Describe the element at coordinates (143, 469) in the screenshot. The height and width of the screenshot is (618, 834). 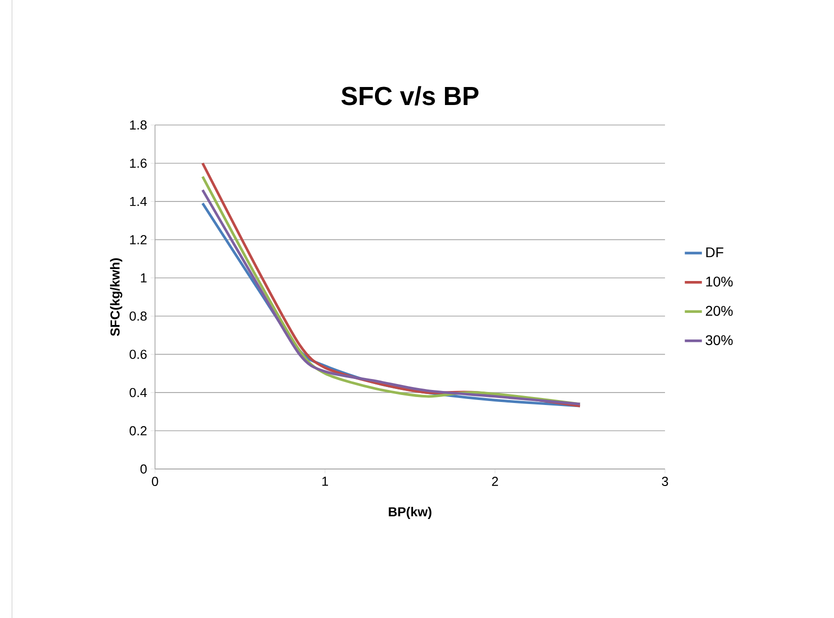
I see `y-tick-label: 0` at that location.